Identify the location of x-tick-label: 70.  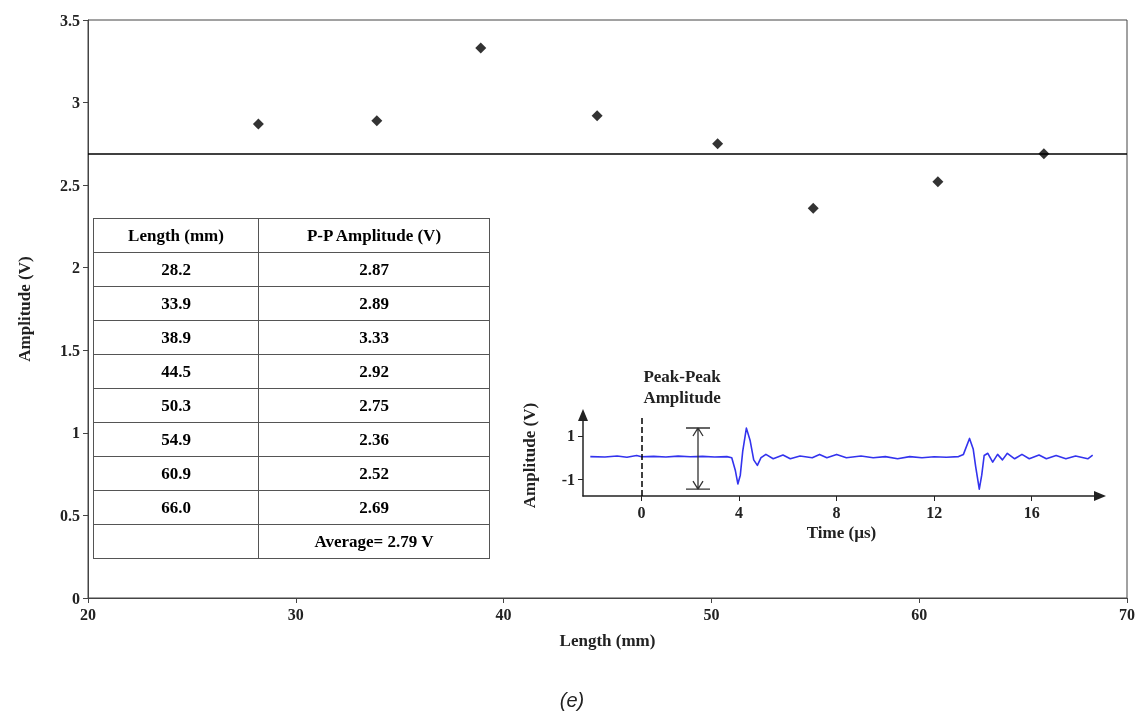
(1127, 614).